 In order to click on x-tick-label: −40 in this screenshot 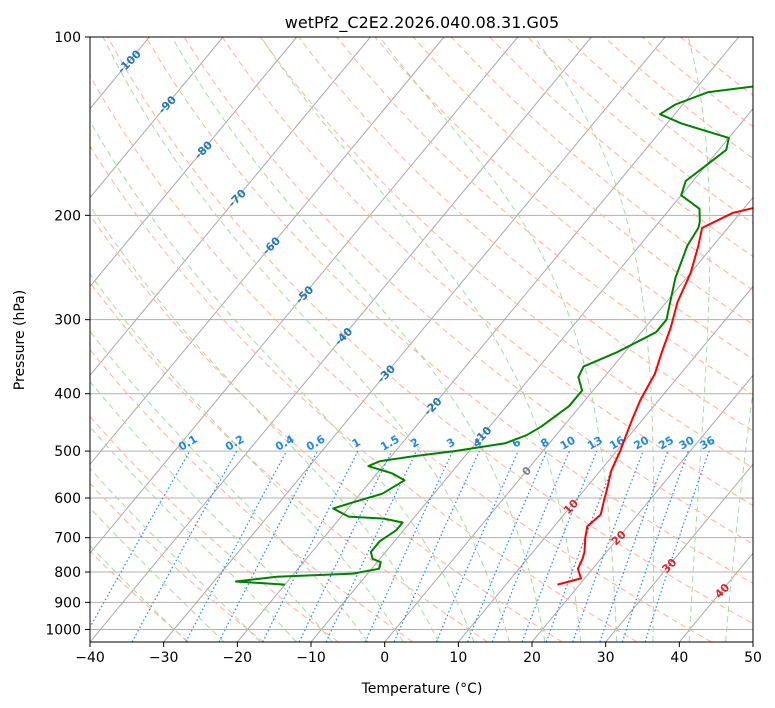, I will do `click(90, 658)`.